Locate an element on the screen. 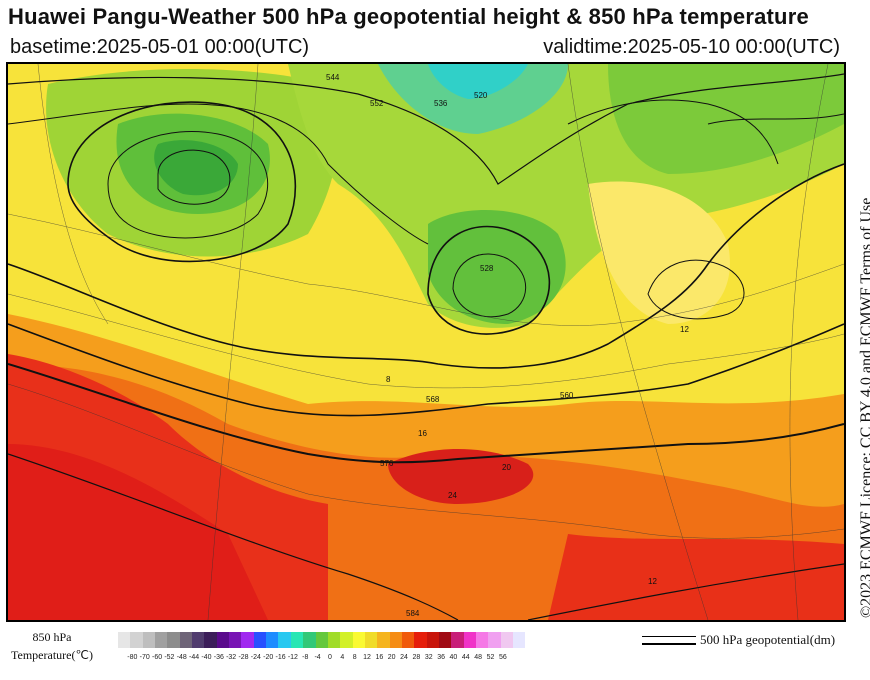  temp-field-hot-center is located at coordinates (461, 476).